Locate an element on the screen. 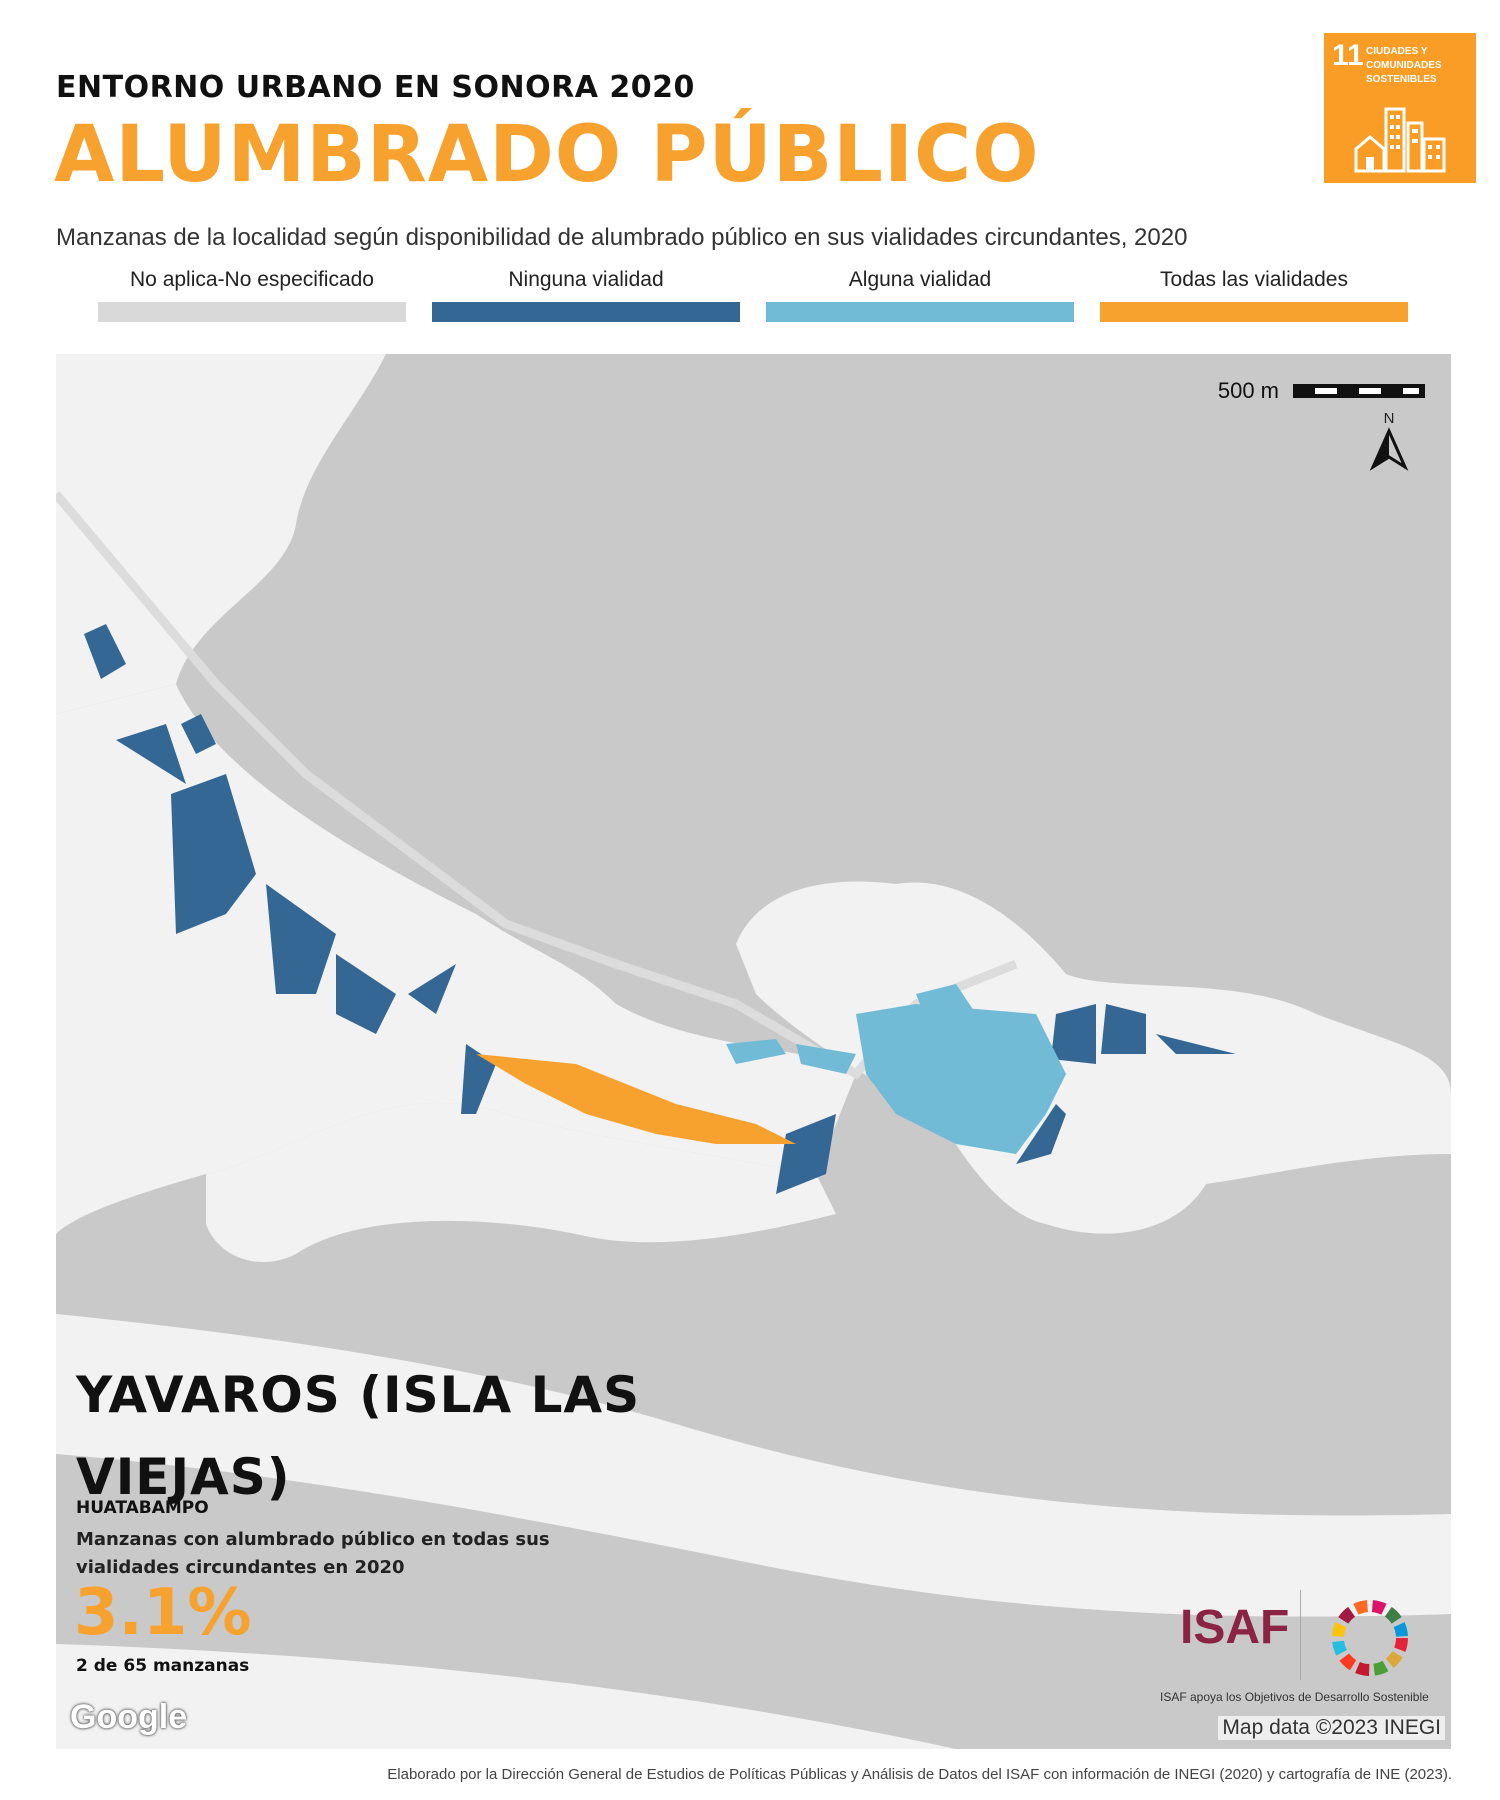 This screenshot has width=1500, height=1800. block-todas is located at coordinates (636, 1099).